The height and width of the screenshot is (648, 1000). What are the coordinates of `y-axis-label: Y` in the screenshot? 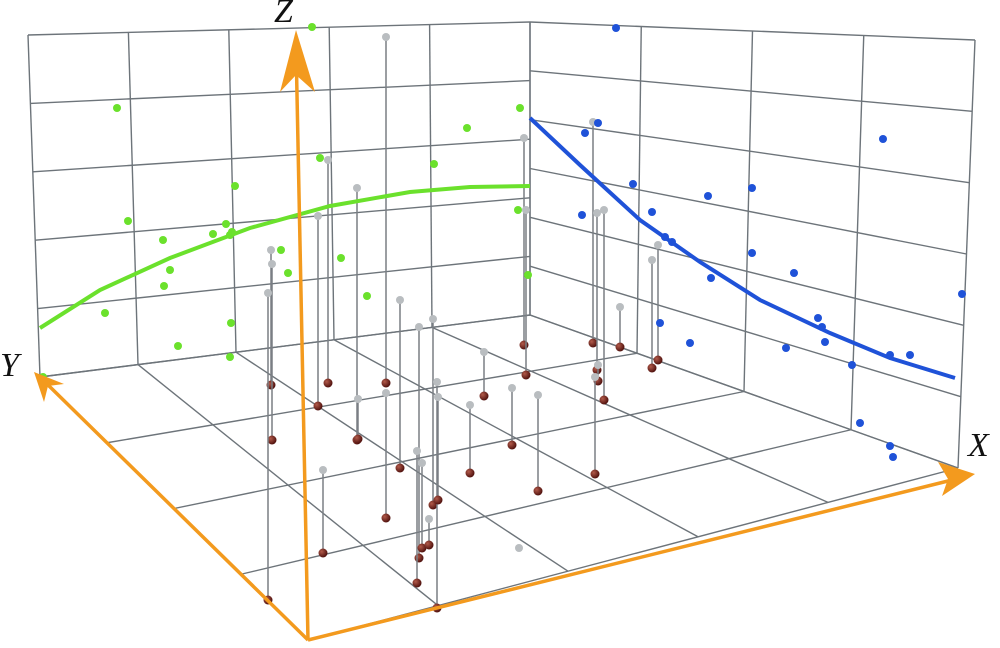 It's located at (11, 365).